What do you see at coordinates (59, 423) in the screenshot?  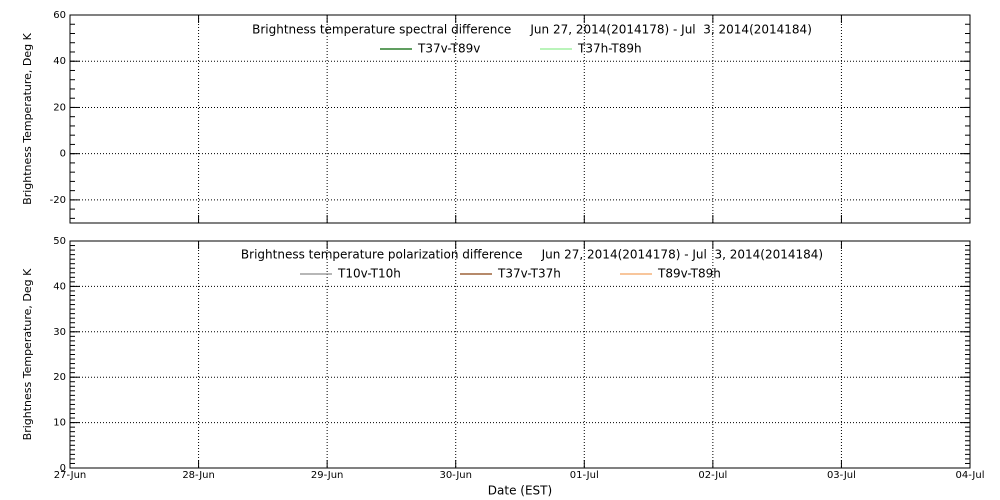 I see `y-tick-label: 10` at bounding box center [59, 423].